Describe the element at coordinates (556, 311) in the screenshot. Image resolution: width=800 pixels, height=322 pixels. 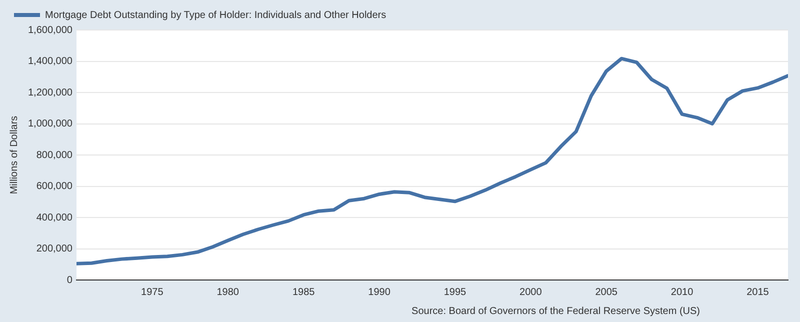
I see `source-note: Source: Board of Governors of the Federal Reserve System (US)` at that location.